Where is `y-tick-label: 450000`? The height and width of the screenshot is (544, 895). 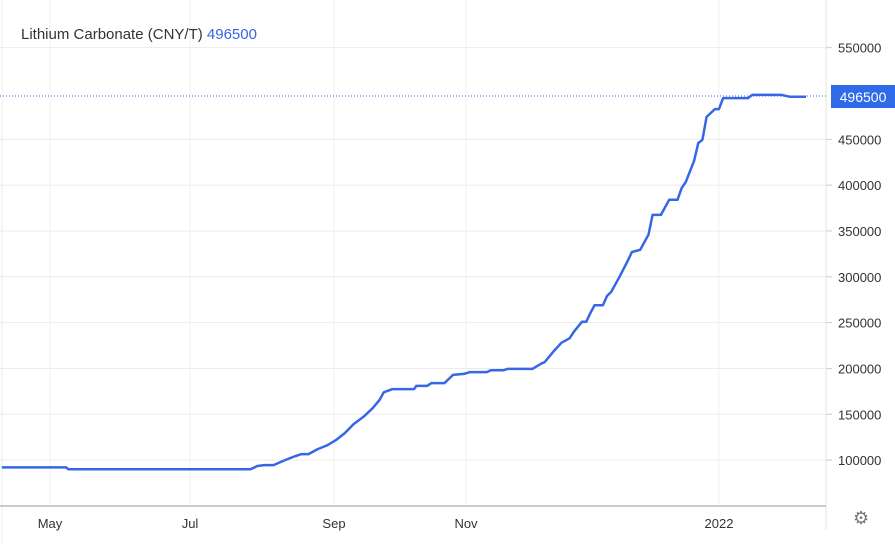
y-tick-label: 450000 is located at coordinates (859, 139).